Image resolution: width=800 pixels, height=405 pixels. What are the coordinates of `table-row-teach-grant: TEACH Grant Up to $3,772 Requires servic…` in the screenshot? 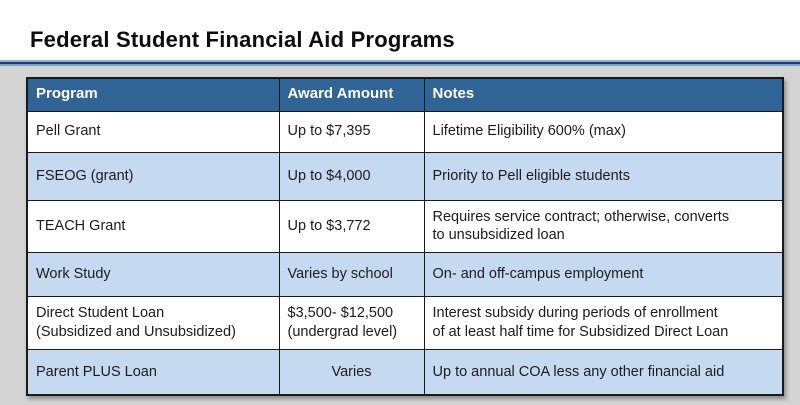 It's located at (405, 226).